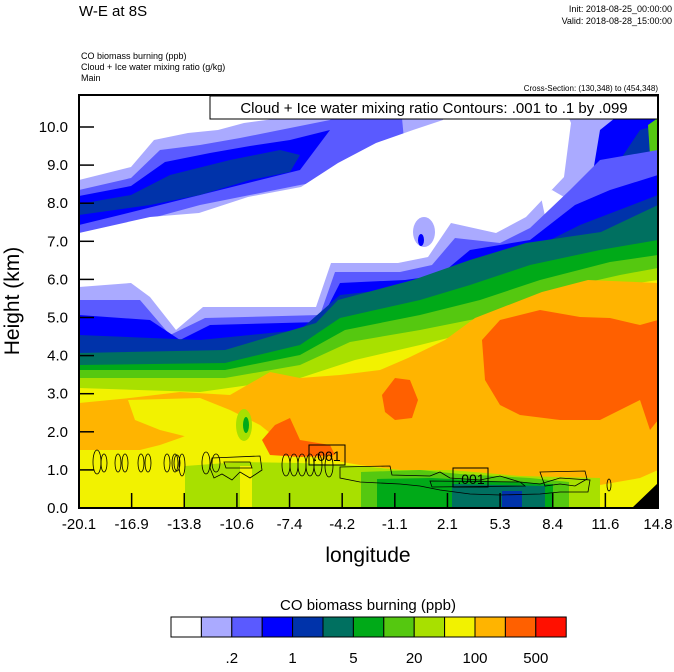  What do you see at coordinates (113, 11) in the screenshot?
I see `figure-title: W-E at 8S` at bounding box center [113, 11].